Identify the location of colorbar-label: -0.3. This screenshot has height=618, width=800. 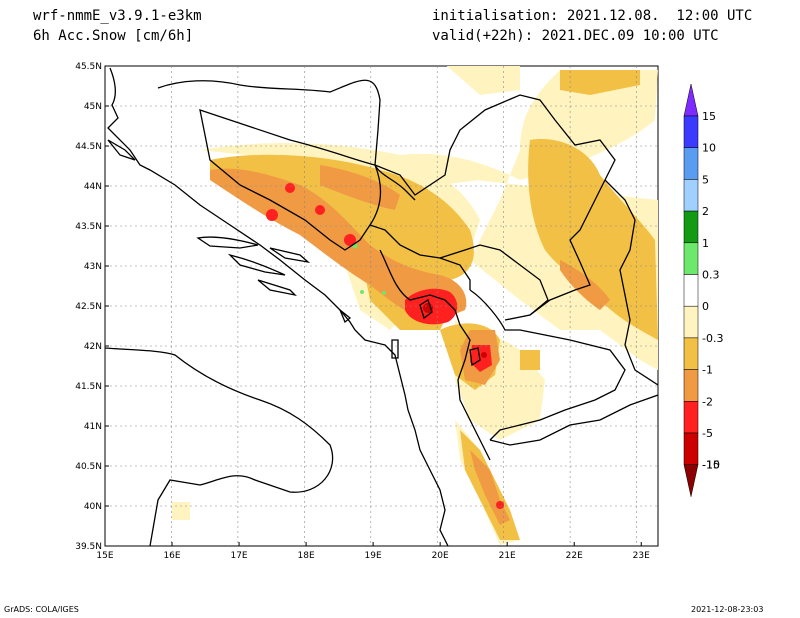
(712, 338).